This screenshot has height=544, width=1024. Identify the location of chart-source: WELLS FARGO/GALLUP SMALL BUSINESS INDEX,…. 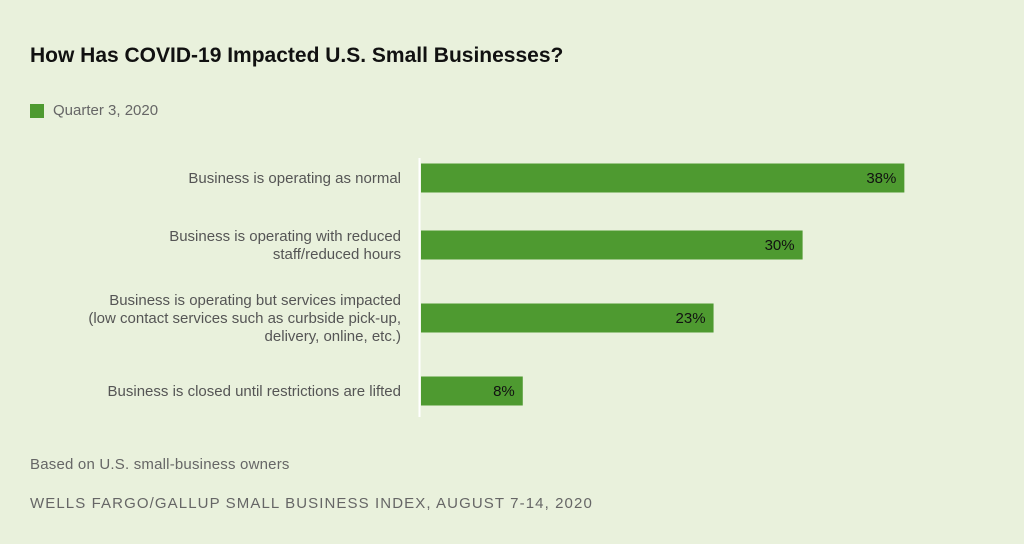
(311, 503).